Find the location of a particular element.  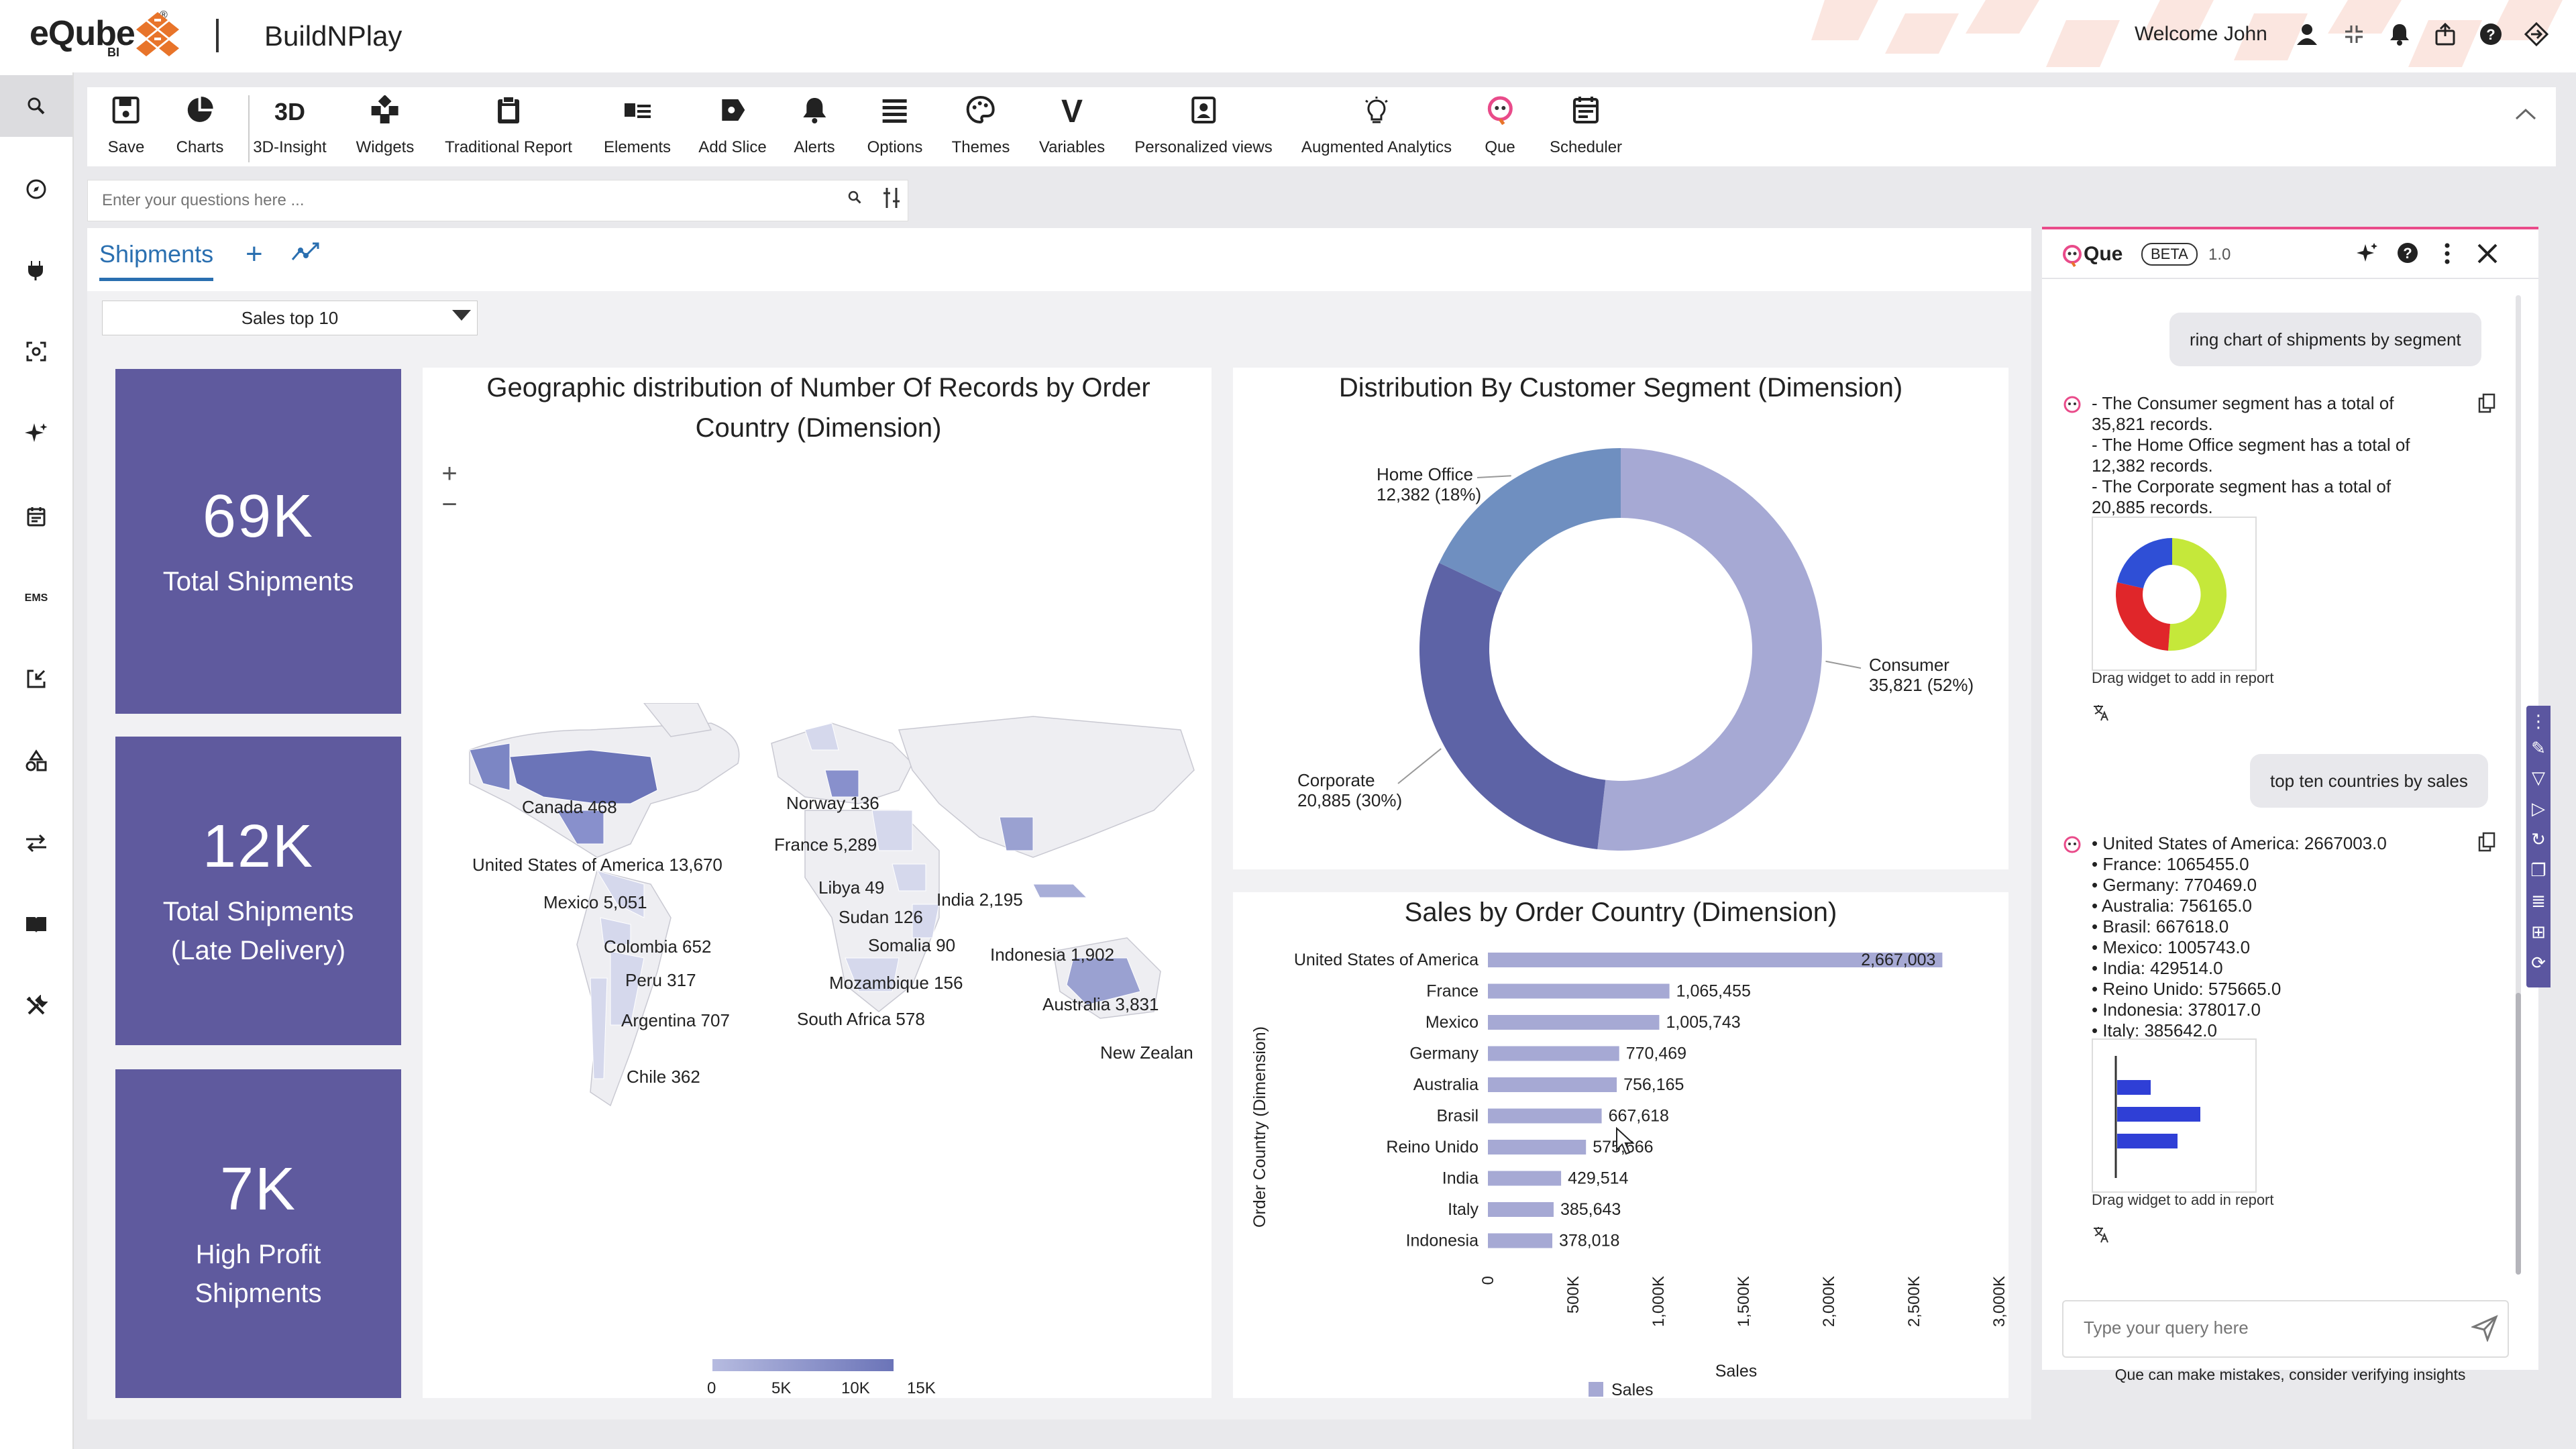

clipboard-icon is located at coordinates (508, 112).